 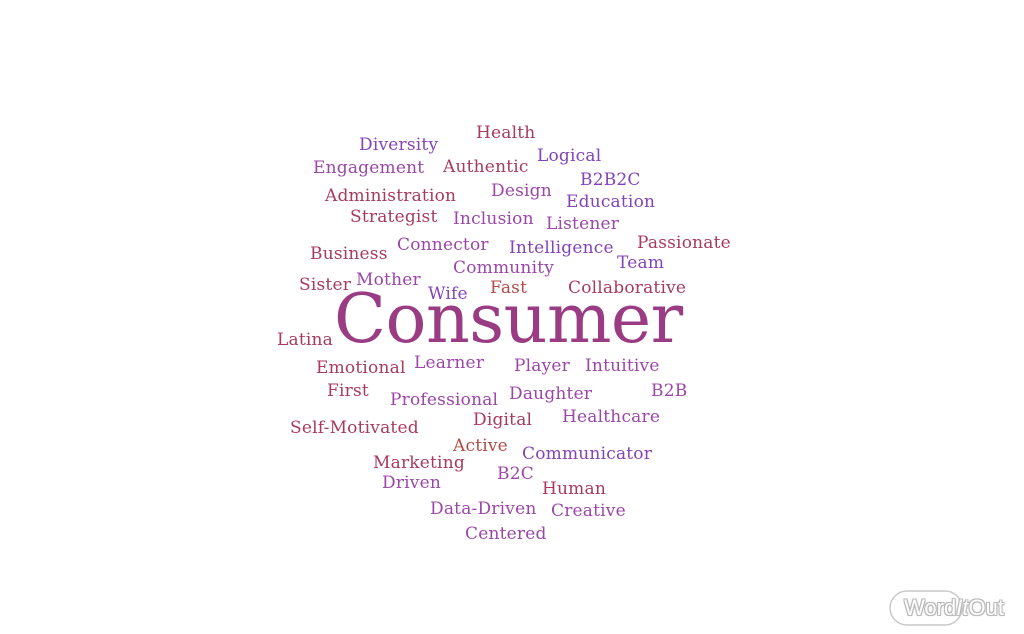 What do you see at coordinates (962, 607) in the screenshot?
I see `logo-it: It` at bounding box center [962, 607].